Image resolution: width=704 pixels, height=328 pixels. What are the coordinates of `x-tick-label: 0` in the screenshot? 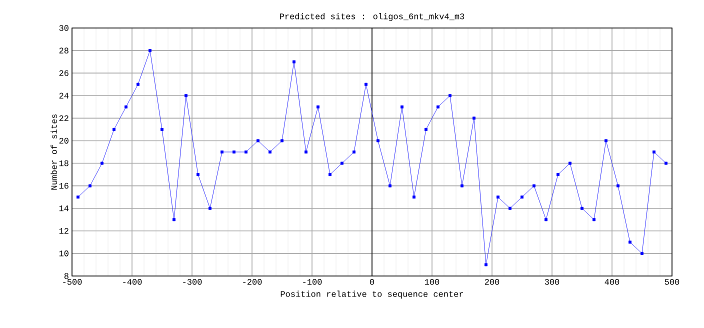 It's located at (372, 282).